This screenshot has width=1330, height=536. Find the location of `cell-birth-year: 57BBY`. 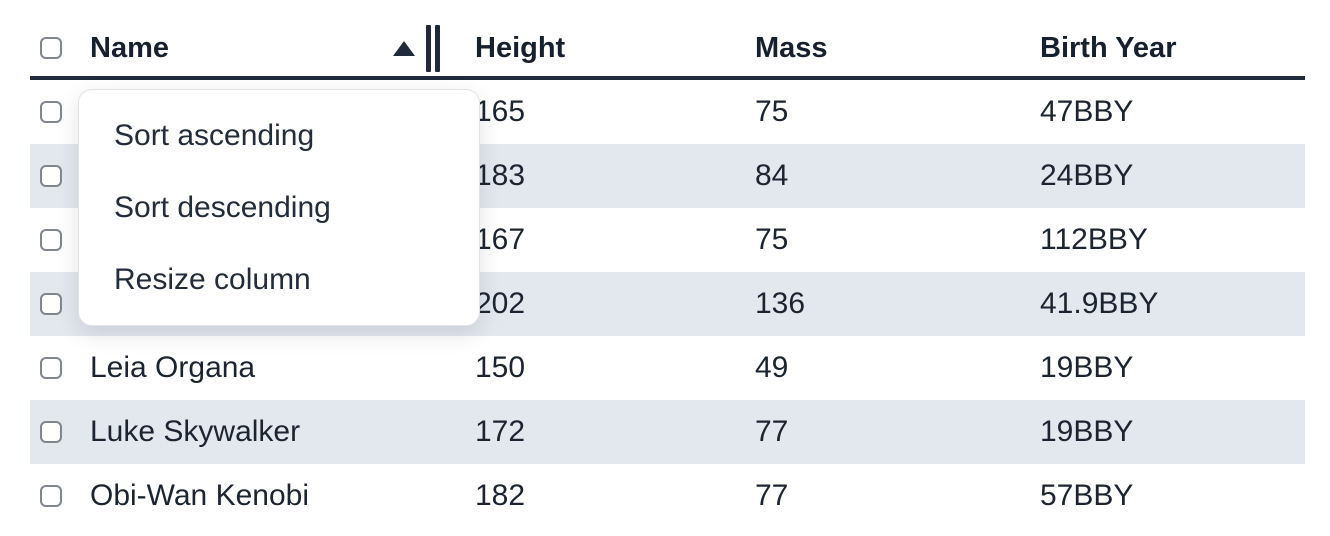

cell-birth-year: 57BBY is located at coordinates (1087, 493).